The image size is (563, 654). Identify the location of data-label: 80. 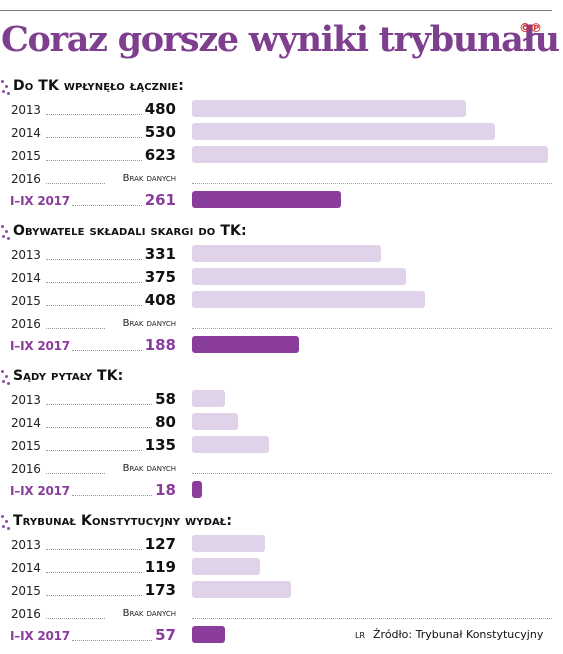
(164, 422).